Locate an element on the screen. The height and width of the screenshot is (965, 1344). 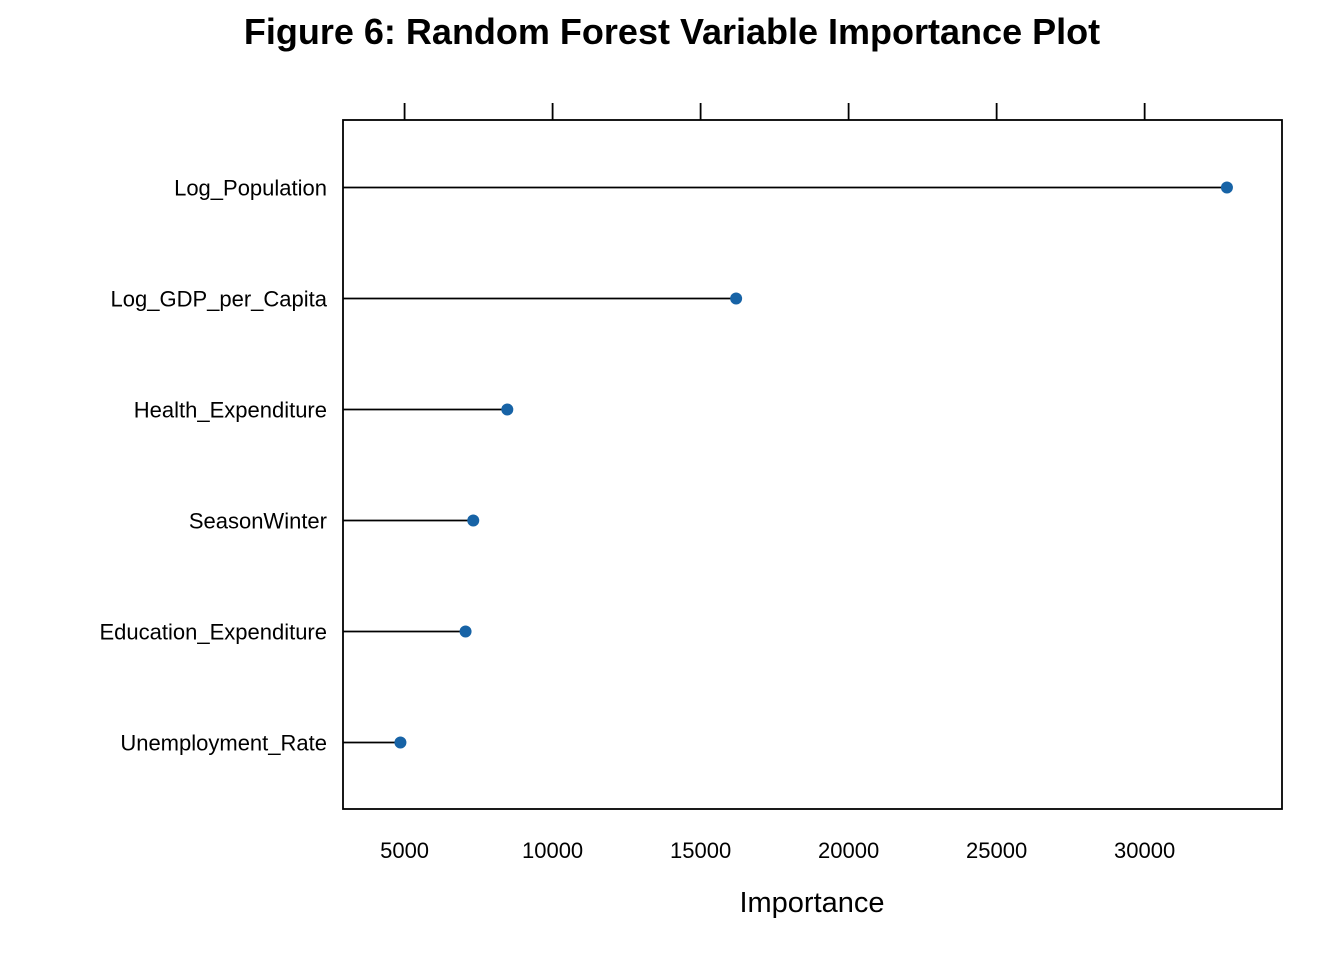
x-axis-title: Importance is located at coordinates (811, 903).